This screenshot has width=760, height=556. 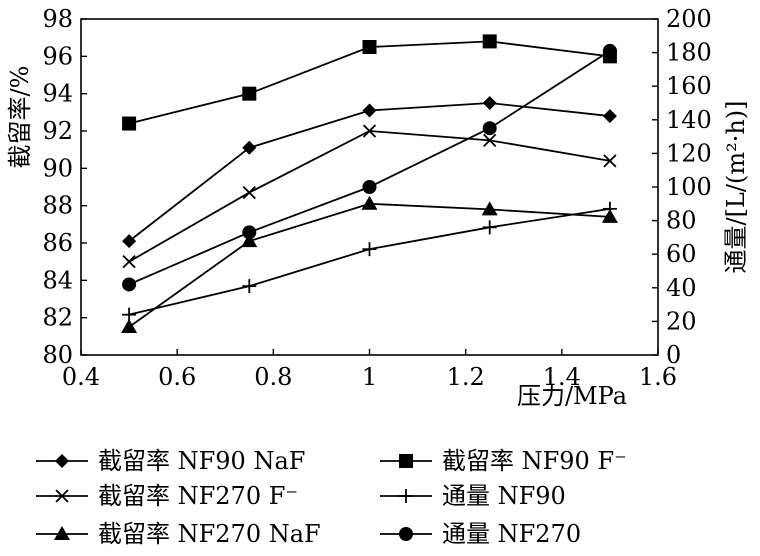 What do you see at coordinates (681, 221) in the screenshot?
I see `y-right-tick-label: 80` at bounding box center [681, 221].